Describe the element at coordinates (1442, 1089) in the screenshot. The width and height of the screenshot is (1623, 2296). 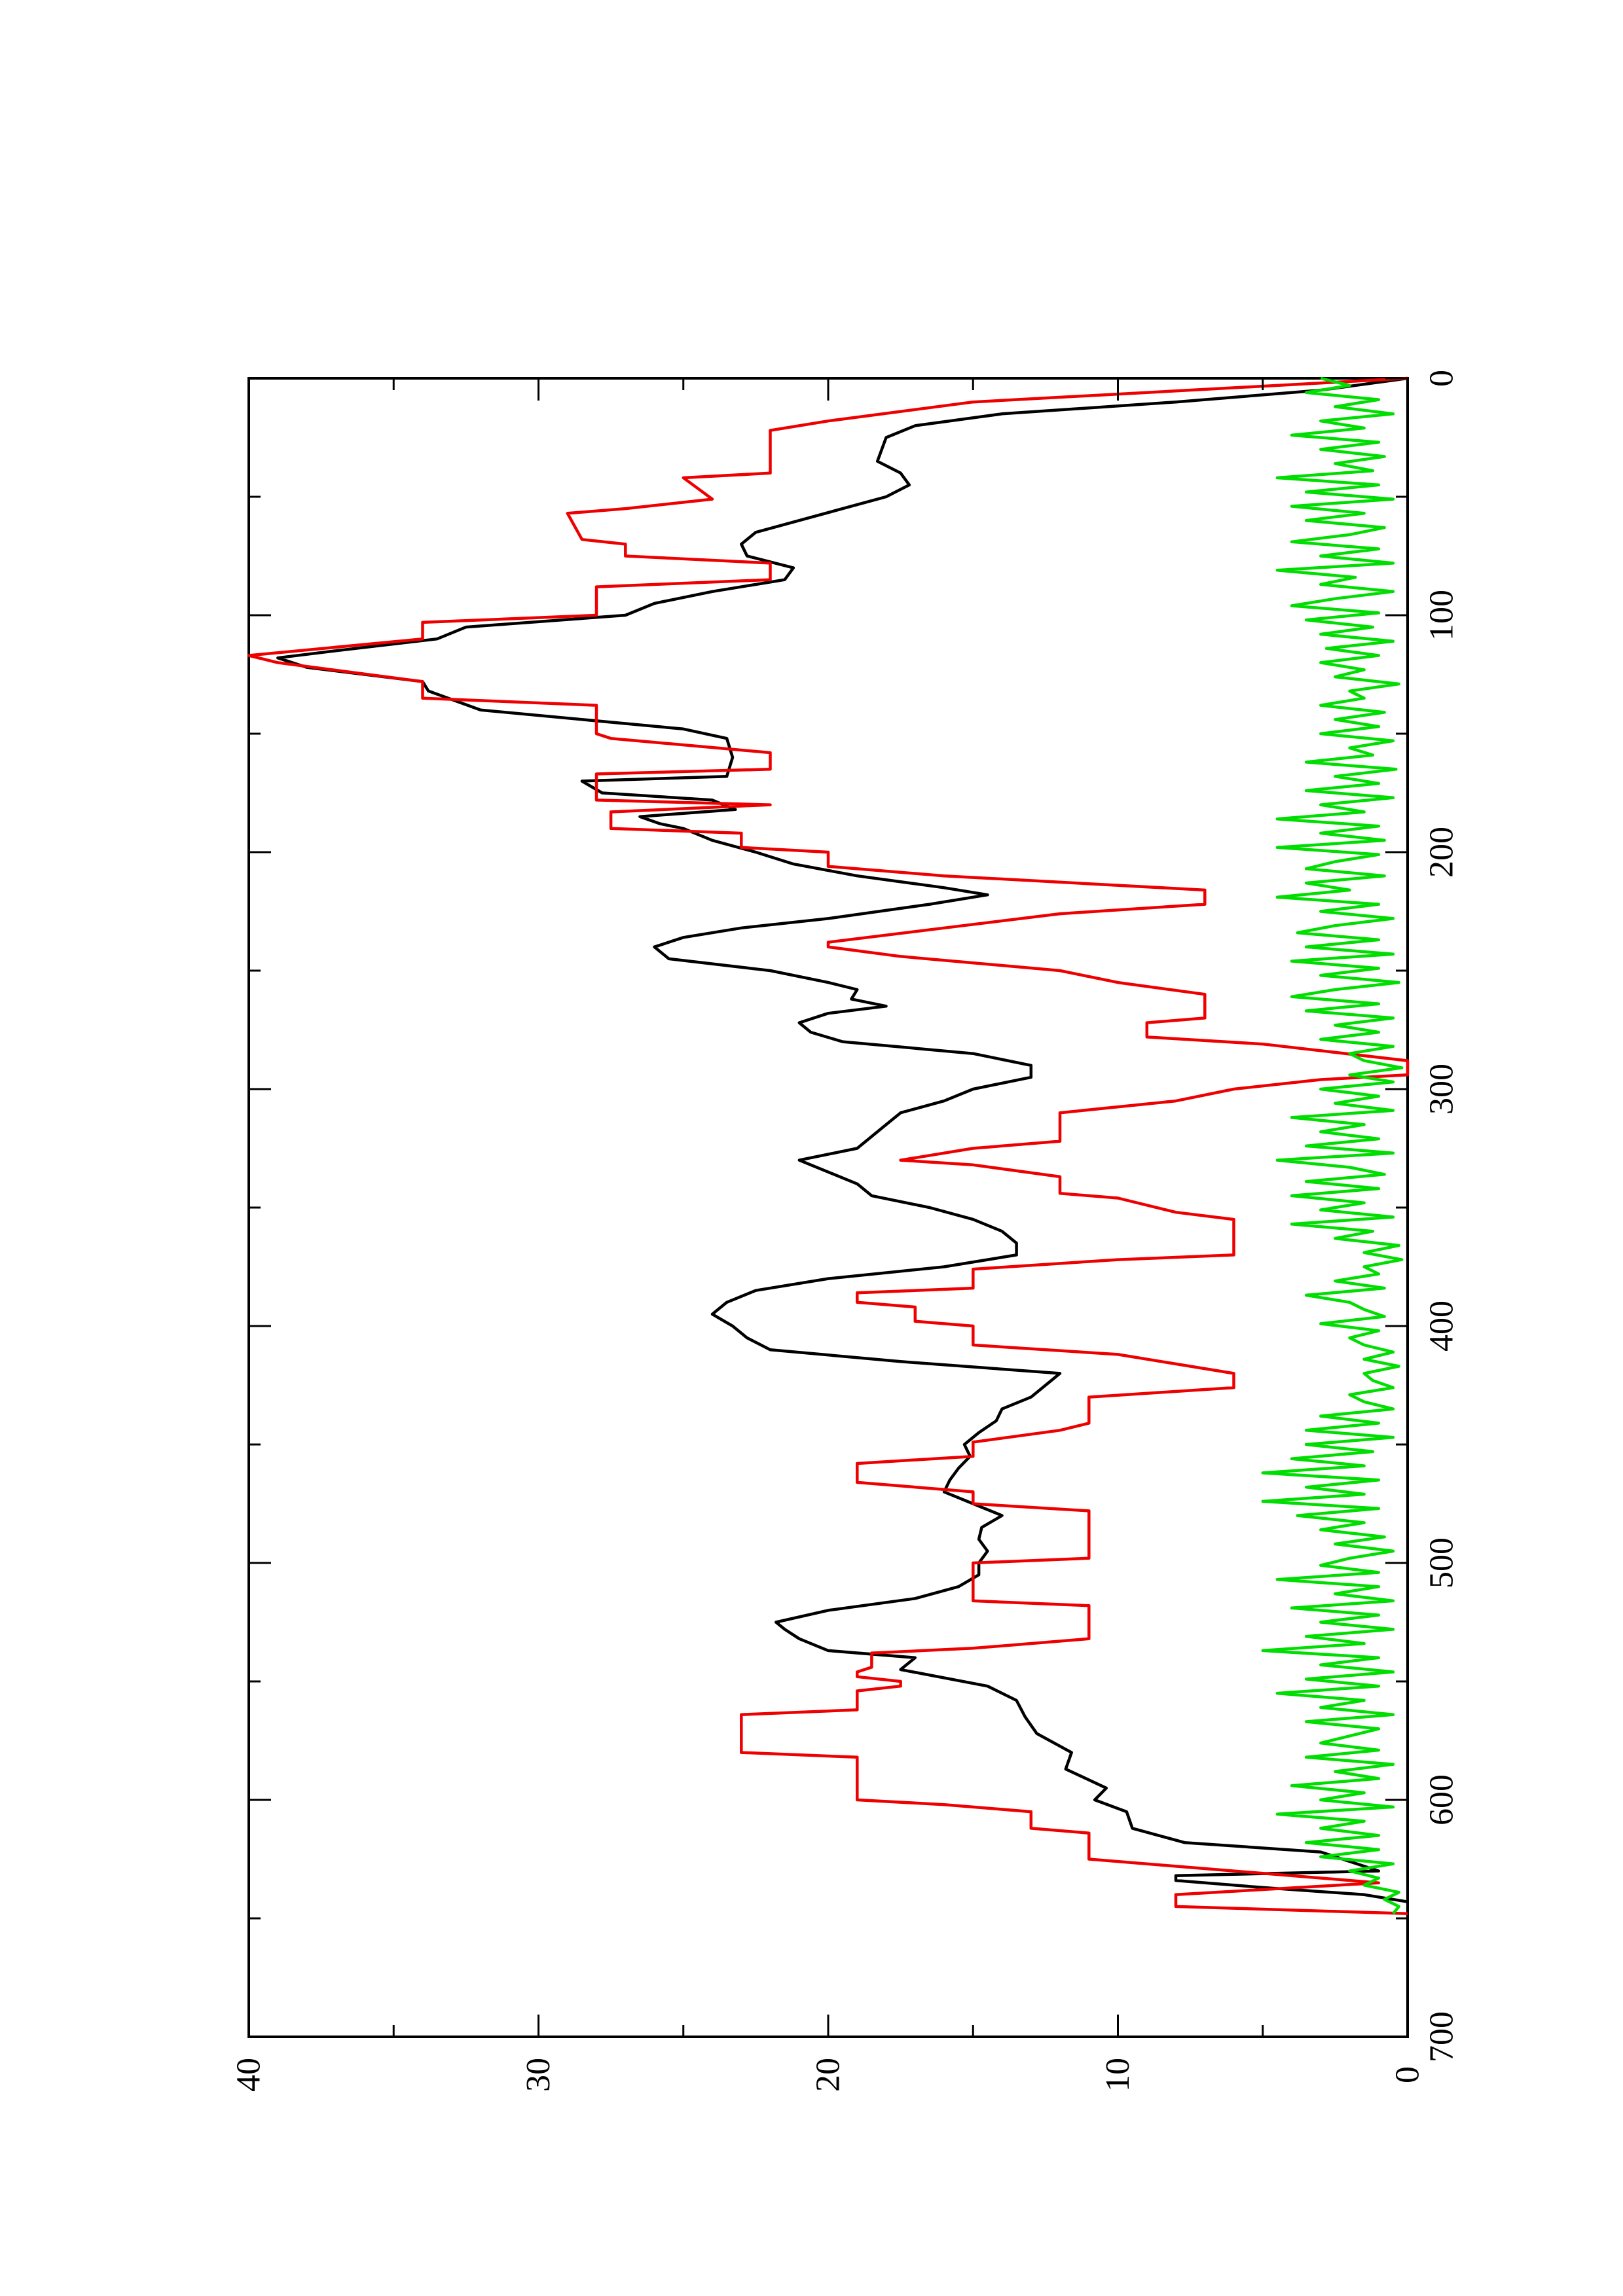
I see `x-tick-label: 300` at that location.